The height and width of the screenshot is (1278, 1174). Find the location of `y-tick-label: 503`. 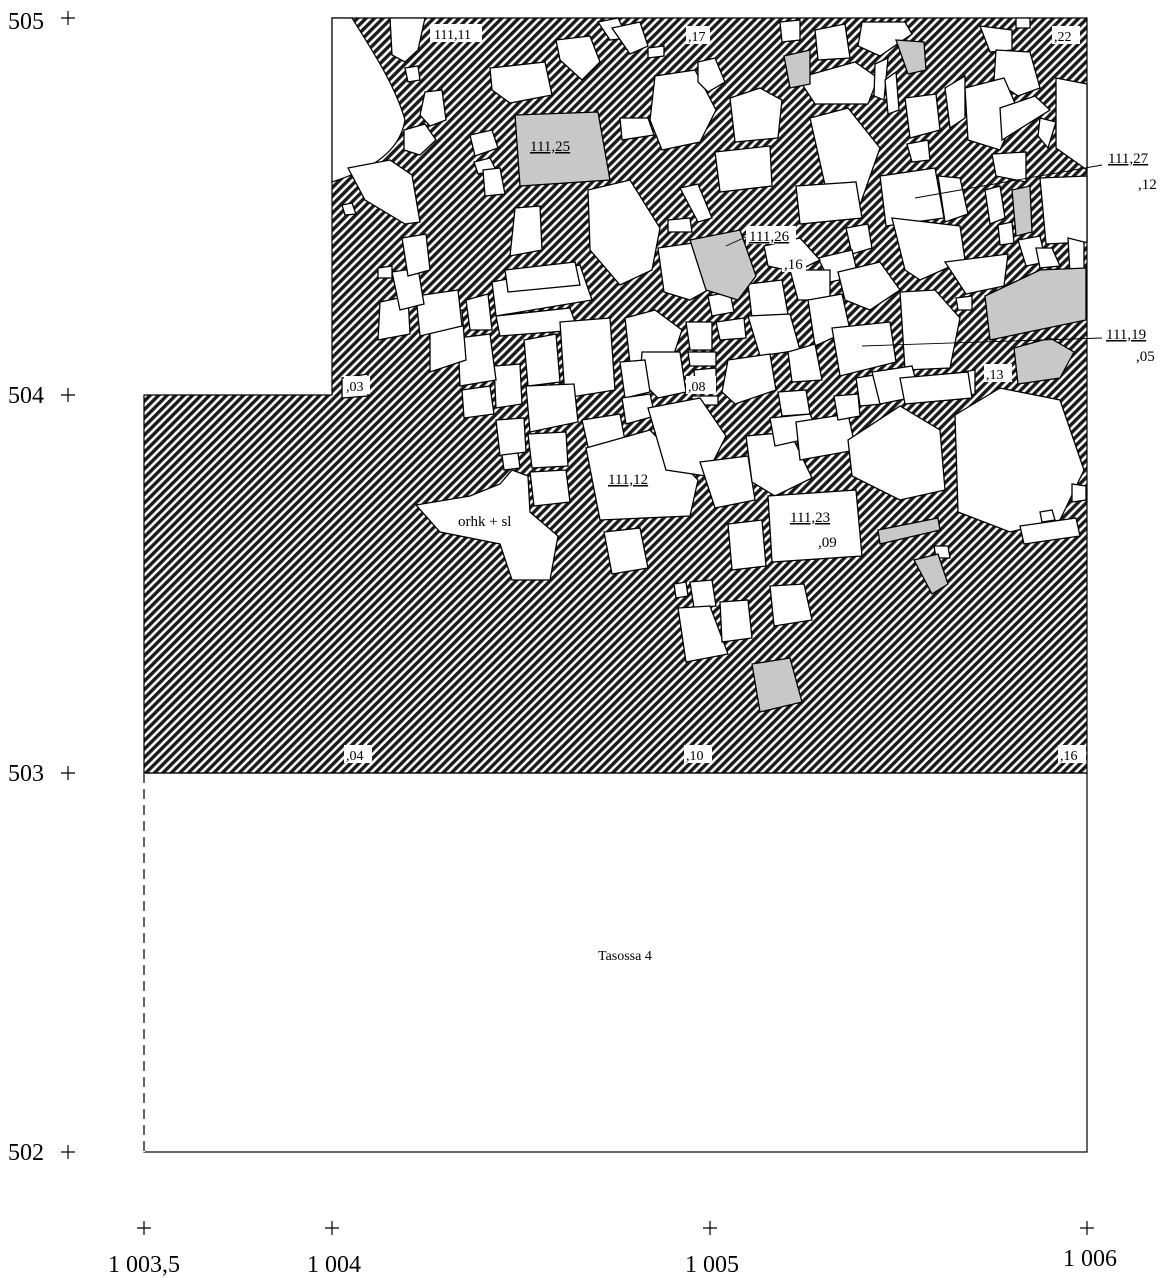

y-tick-label: 503 is located at coordinates (26, 774).